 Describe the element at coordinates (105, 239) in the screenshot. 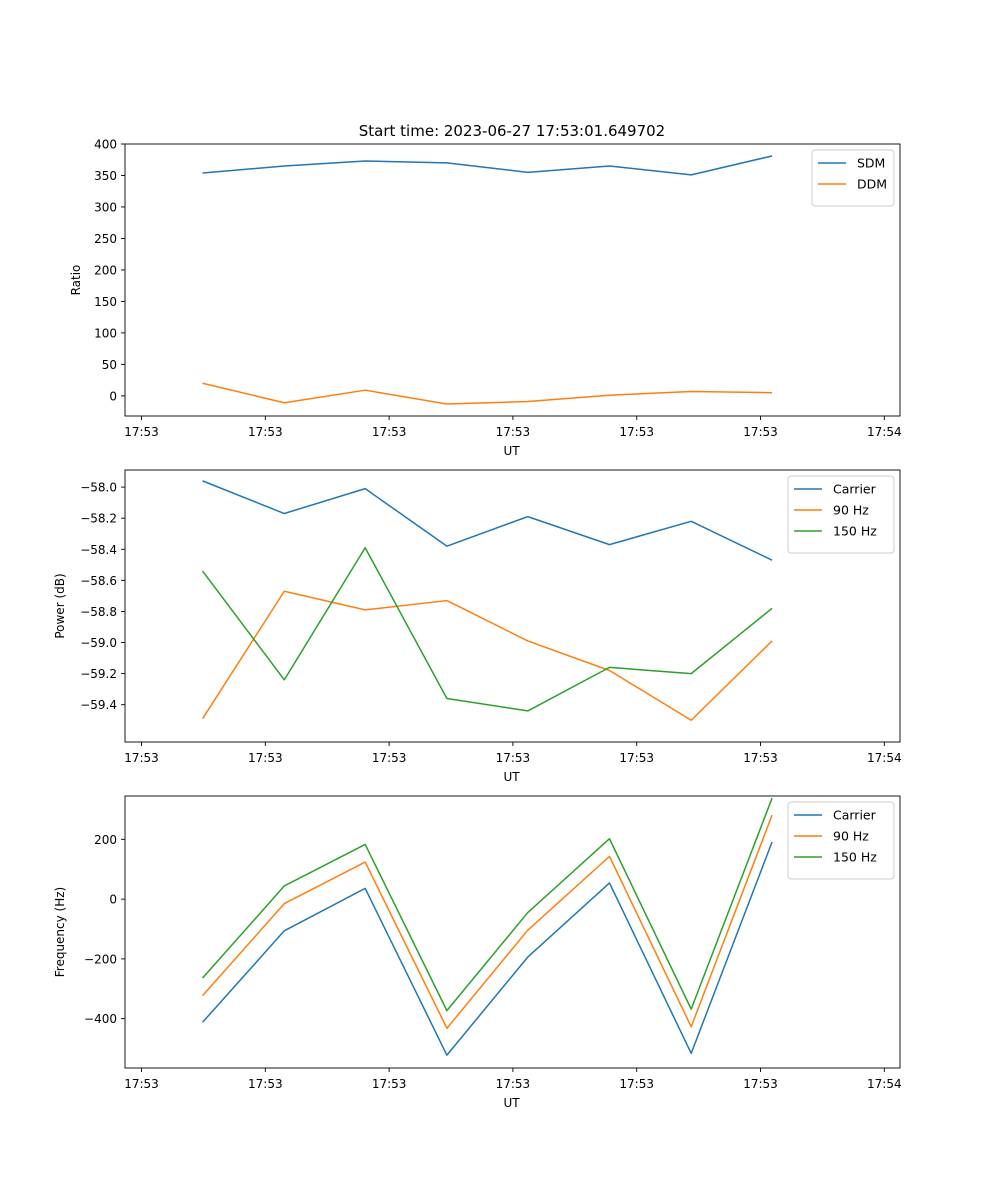

I see `y-tick-label: 250` at that location.